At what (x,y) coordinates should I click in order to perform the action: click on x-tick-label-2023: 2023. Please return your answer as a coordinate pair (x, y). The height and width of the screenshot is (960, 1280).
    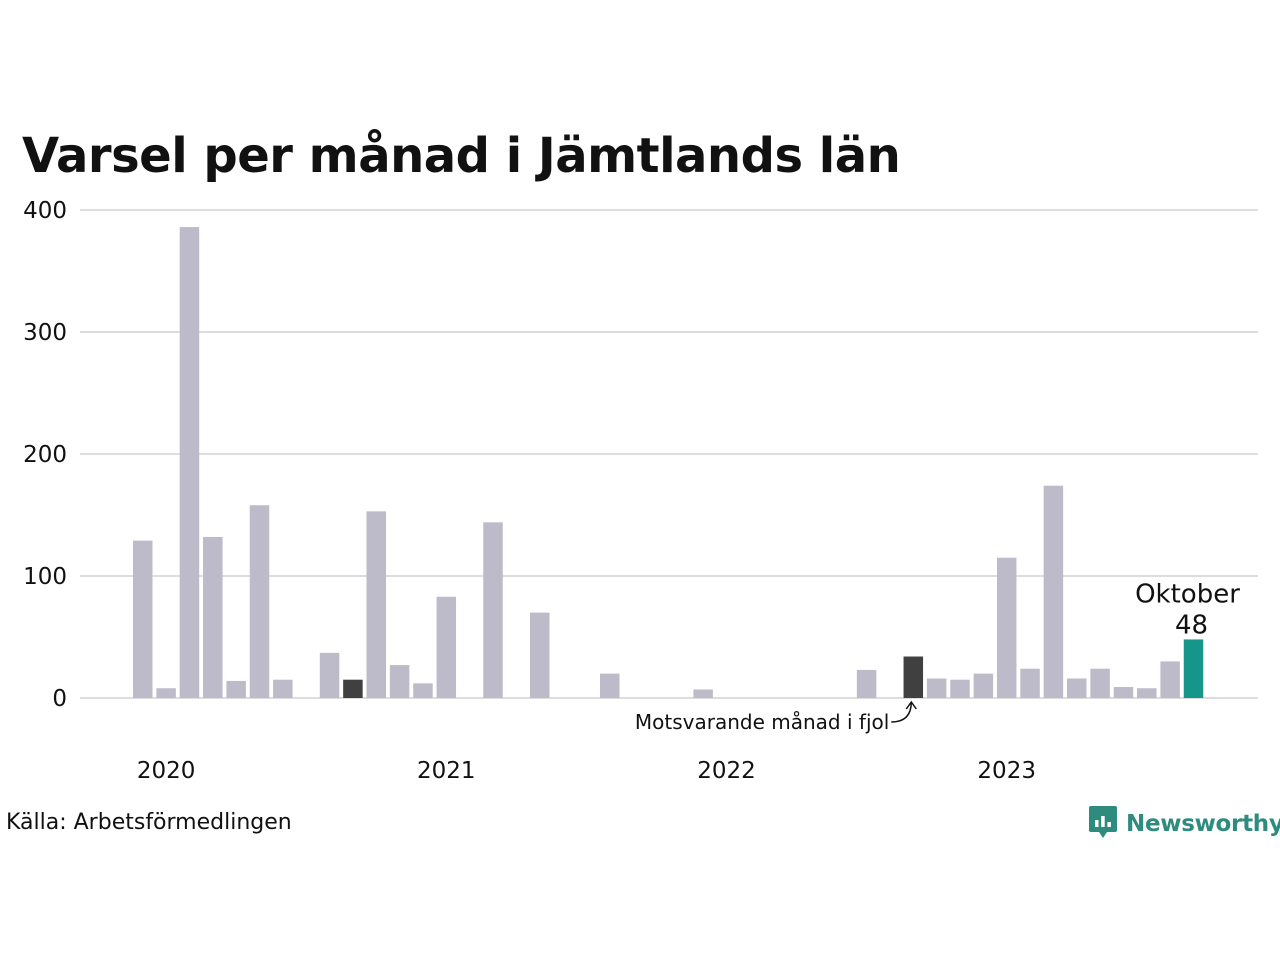
    Looking at the image, I should click on (1006, 771).